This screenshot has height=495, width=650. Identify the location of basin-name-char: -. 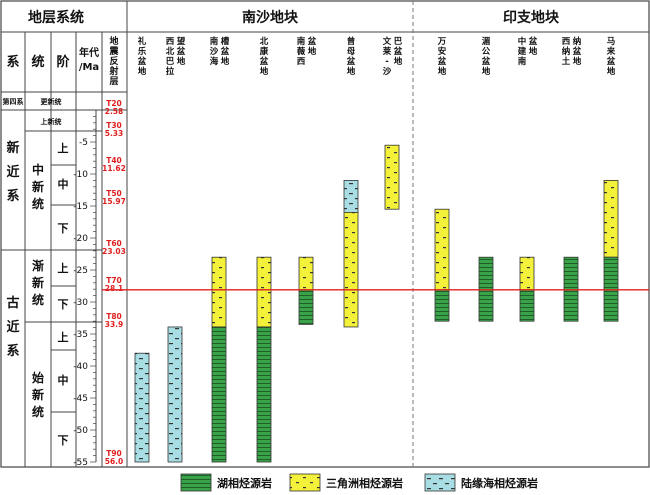
(387, 62).